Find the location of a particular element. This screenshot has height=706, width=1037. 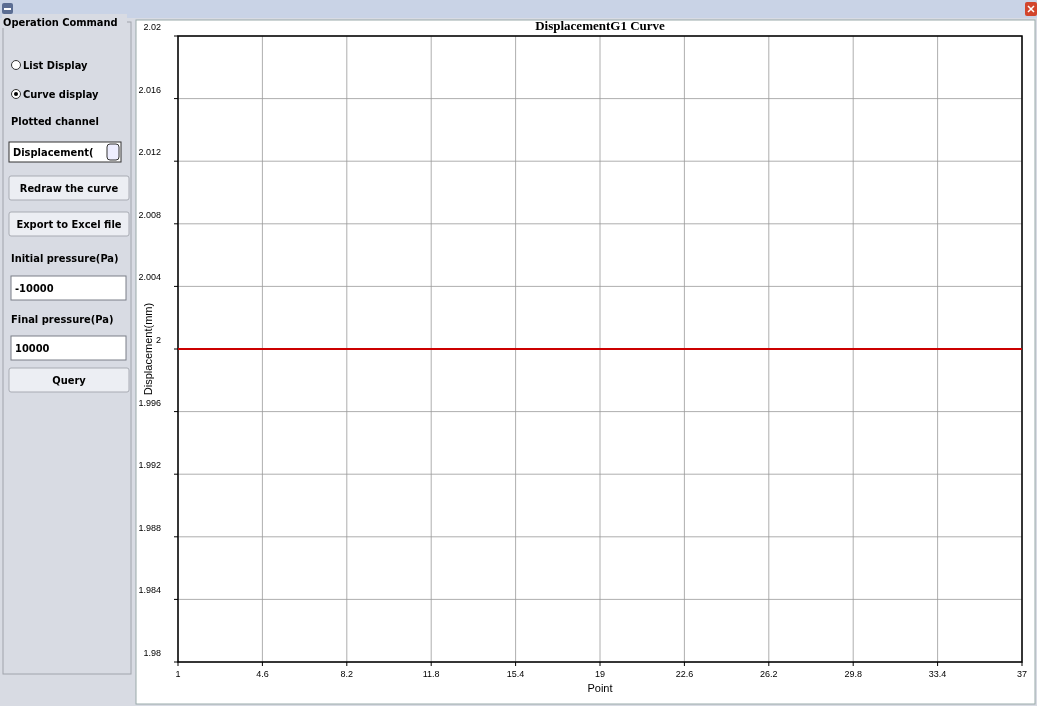

y-tick-label: 1.996 is located at coordinates (149, 402).